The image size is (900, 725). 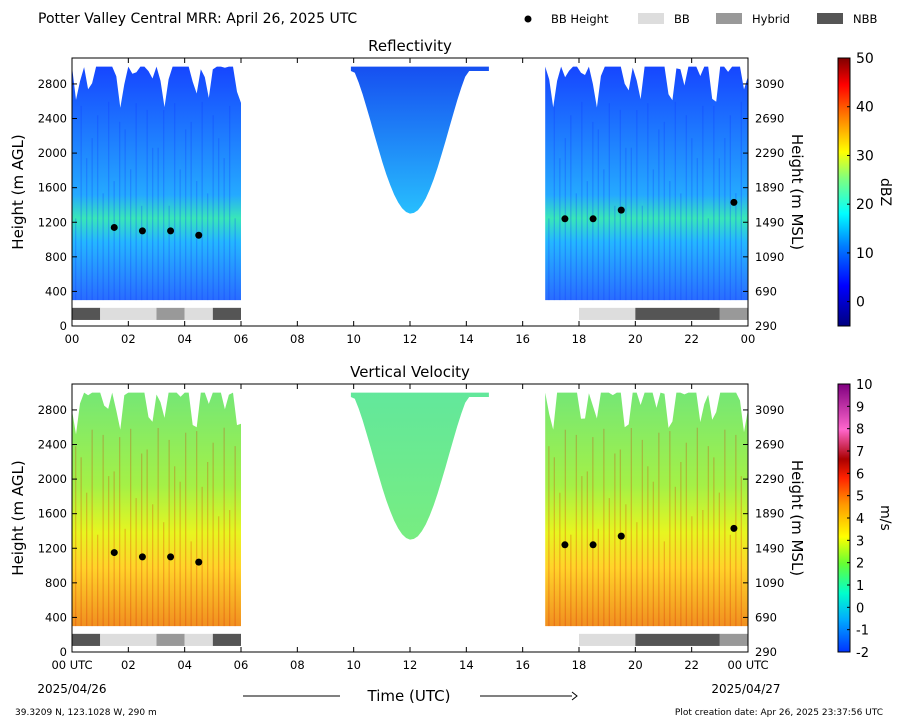 What do you see at coordinates (865, 108) in the screenshot?
I see `colorbar-tick-label: 40` at bounding box center [865, 108].